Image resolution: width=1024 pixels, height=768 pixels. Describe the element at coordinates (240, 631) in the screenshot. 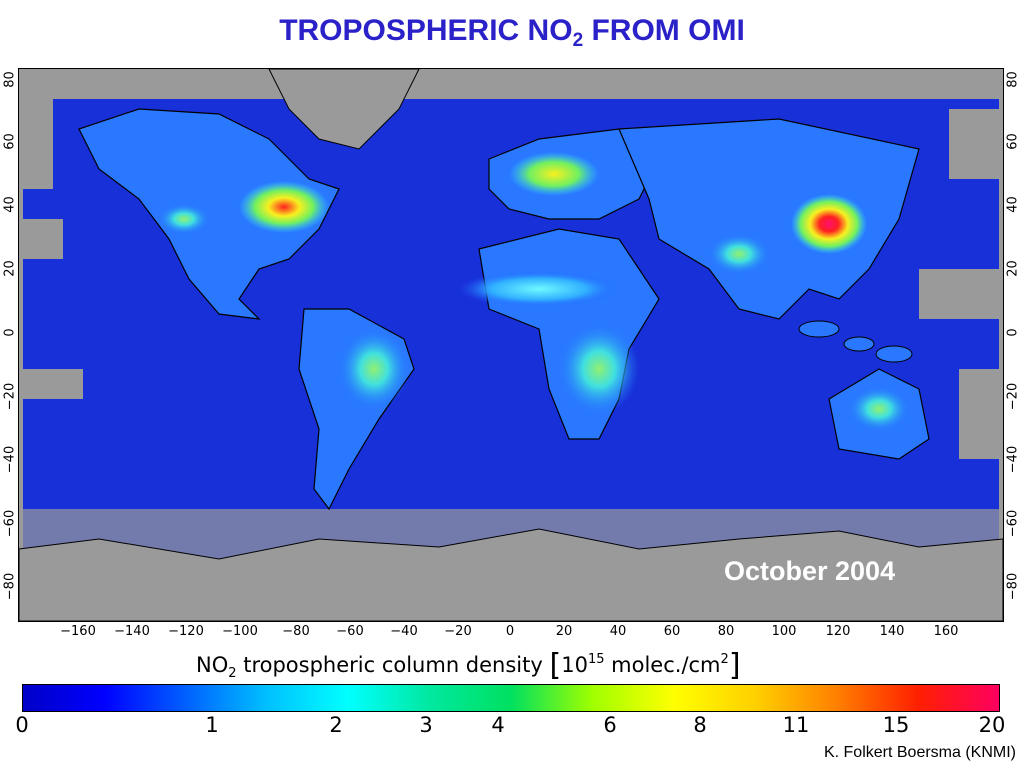

I see `lon-label: −100` at that location.